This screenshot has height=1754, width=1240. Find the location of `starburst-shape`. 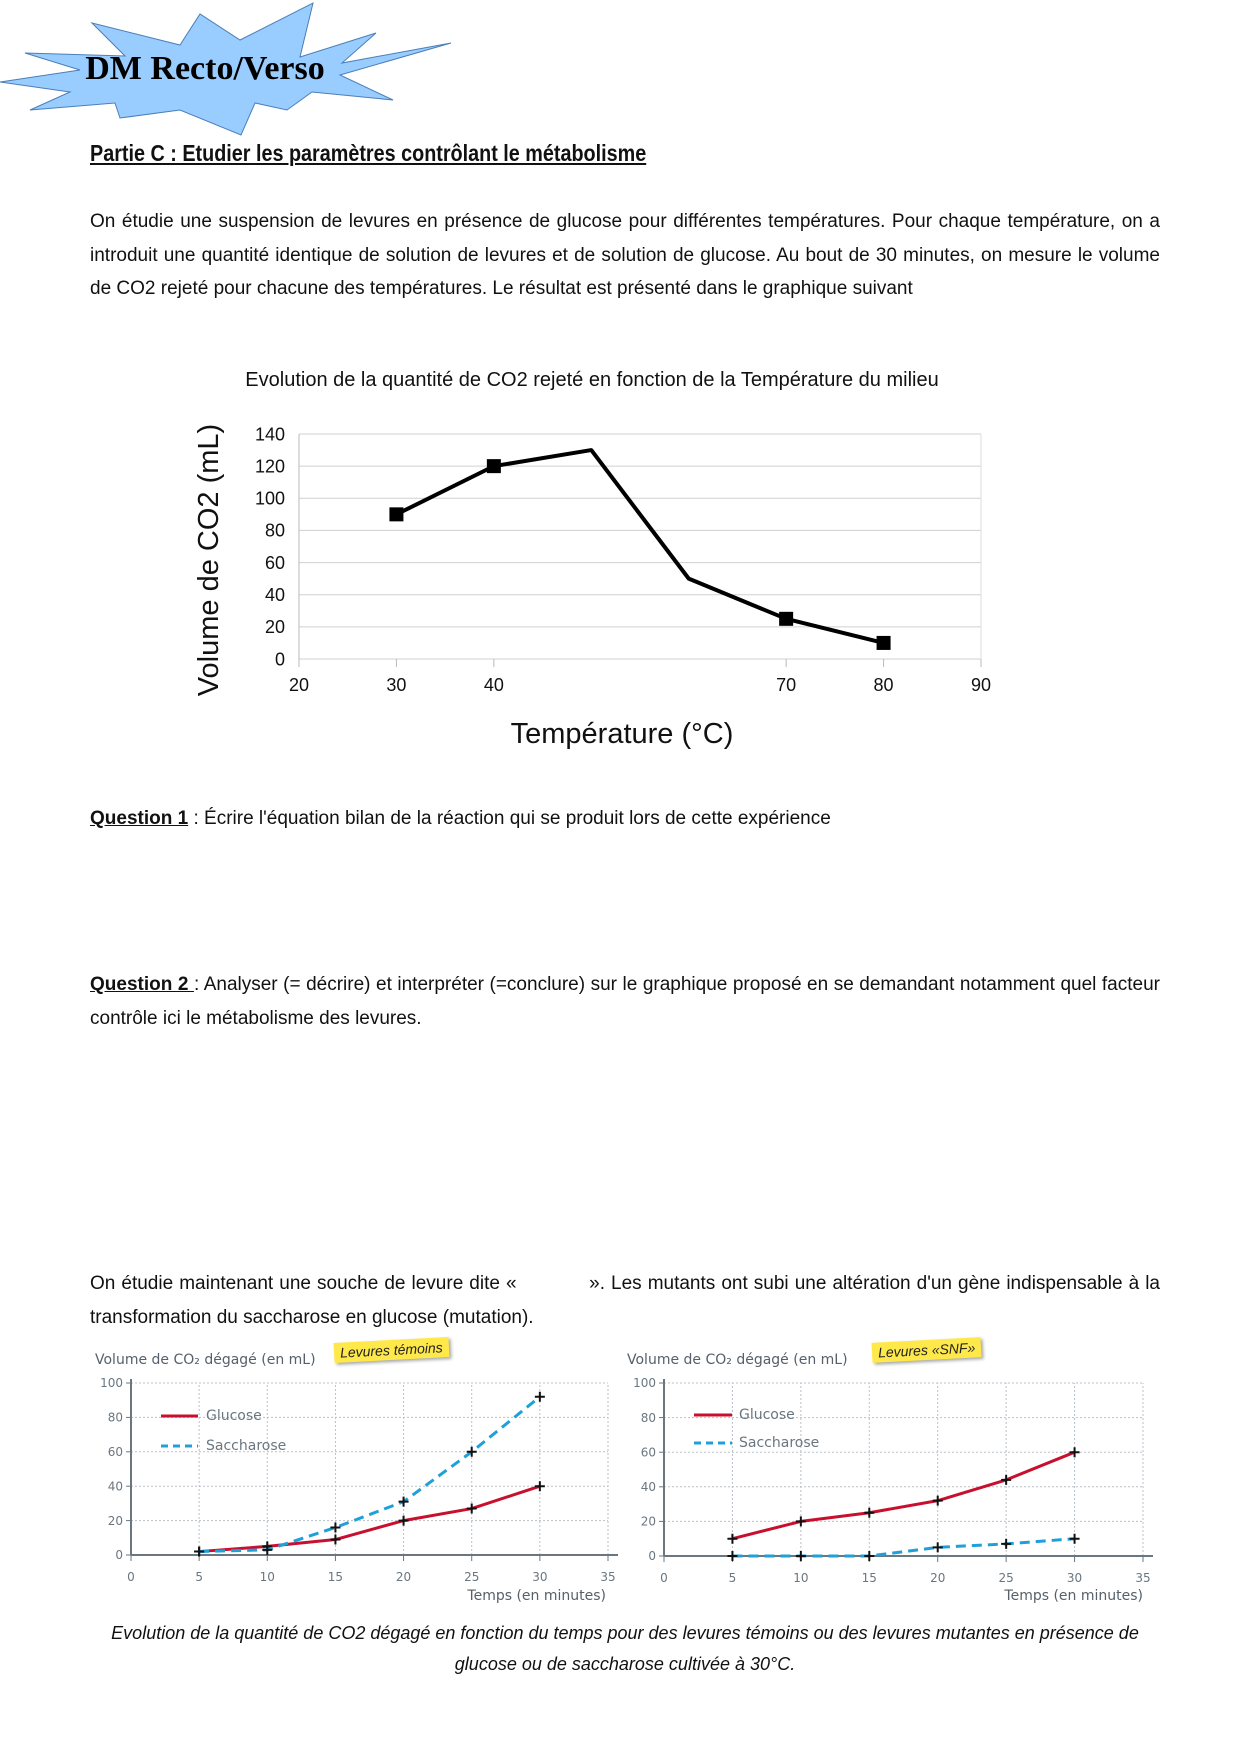

starburst-shape is located at coordinates (226, 69).